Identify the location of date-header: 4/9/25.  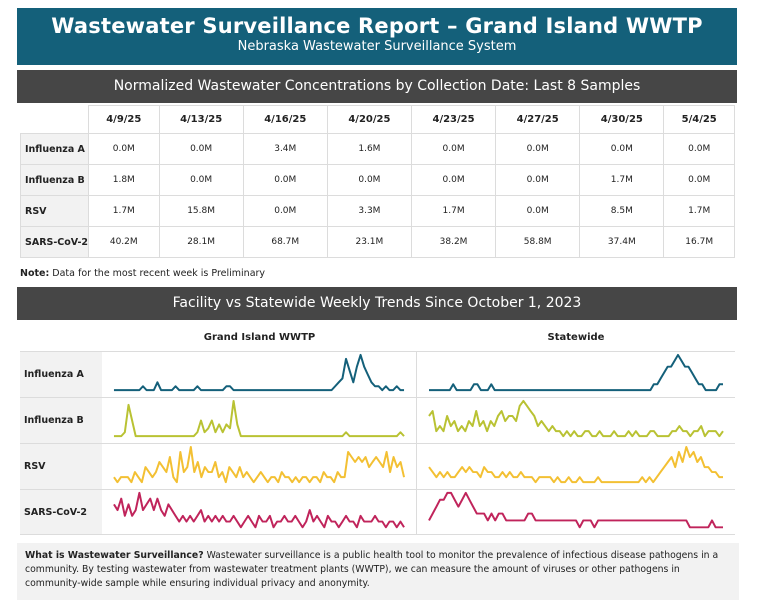
(124, 119).